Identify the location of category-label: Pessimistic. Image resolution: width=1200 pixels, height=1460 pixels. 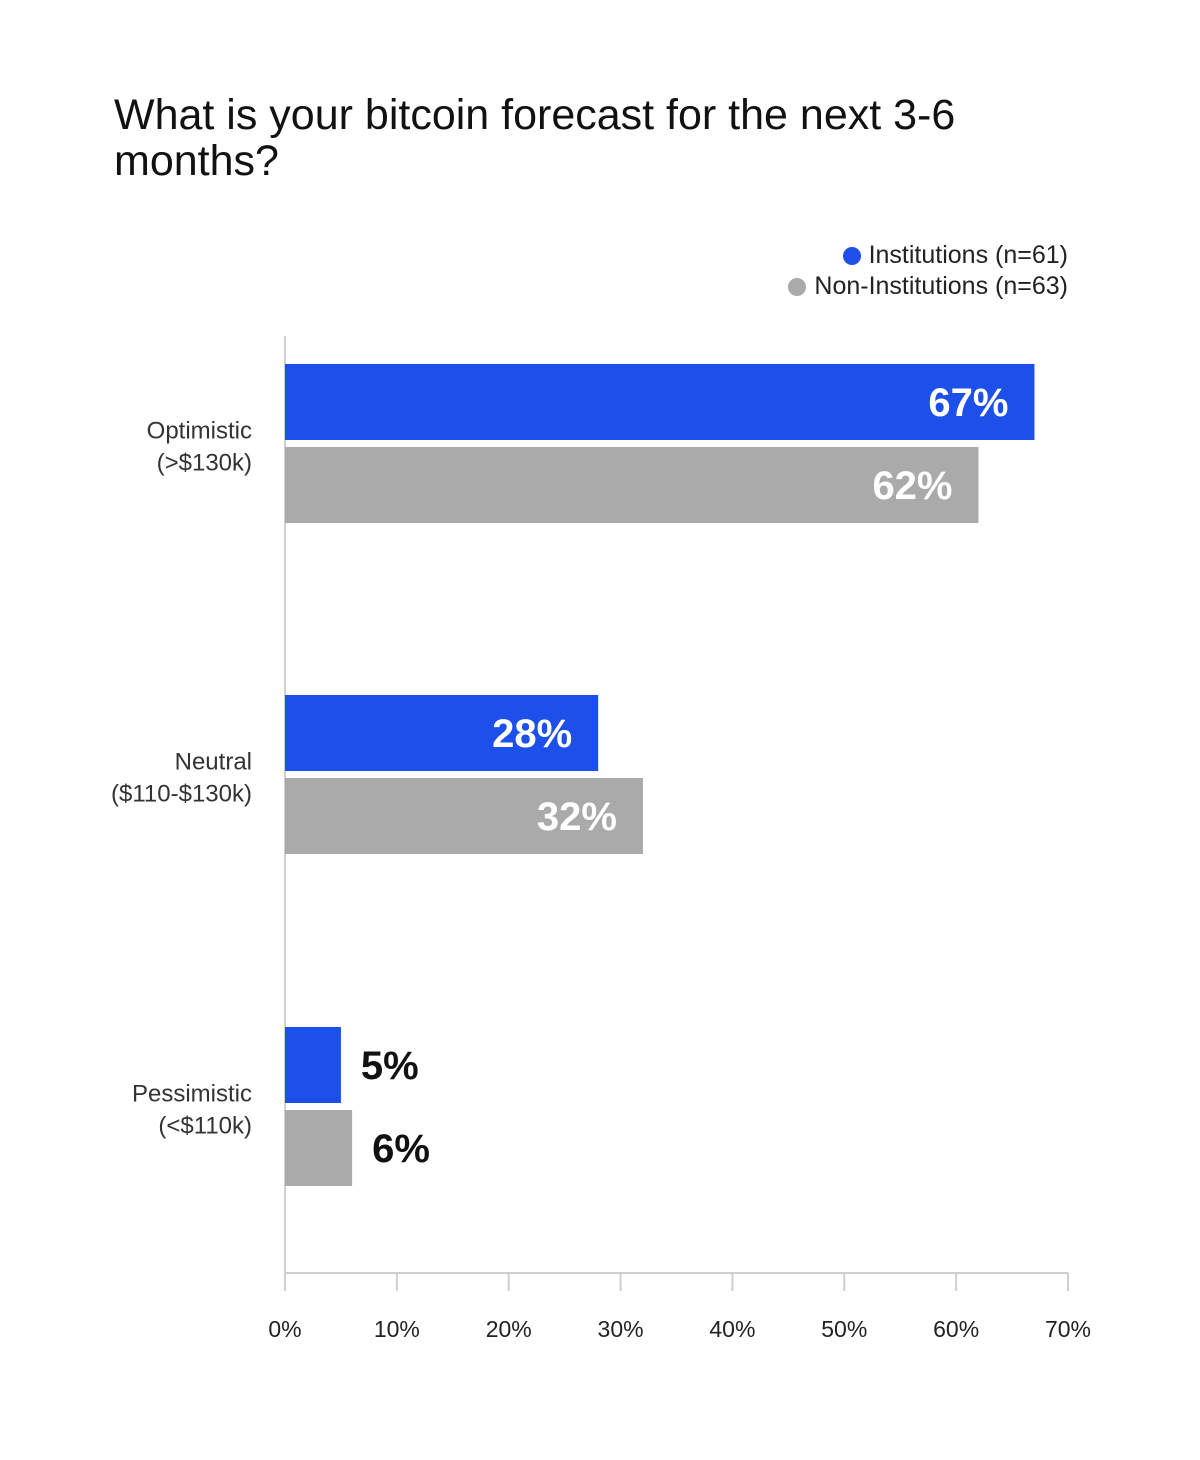
(192, 1094).